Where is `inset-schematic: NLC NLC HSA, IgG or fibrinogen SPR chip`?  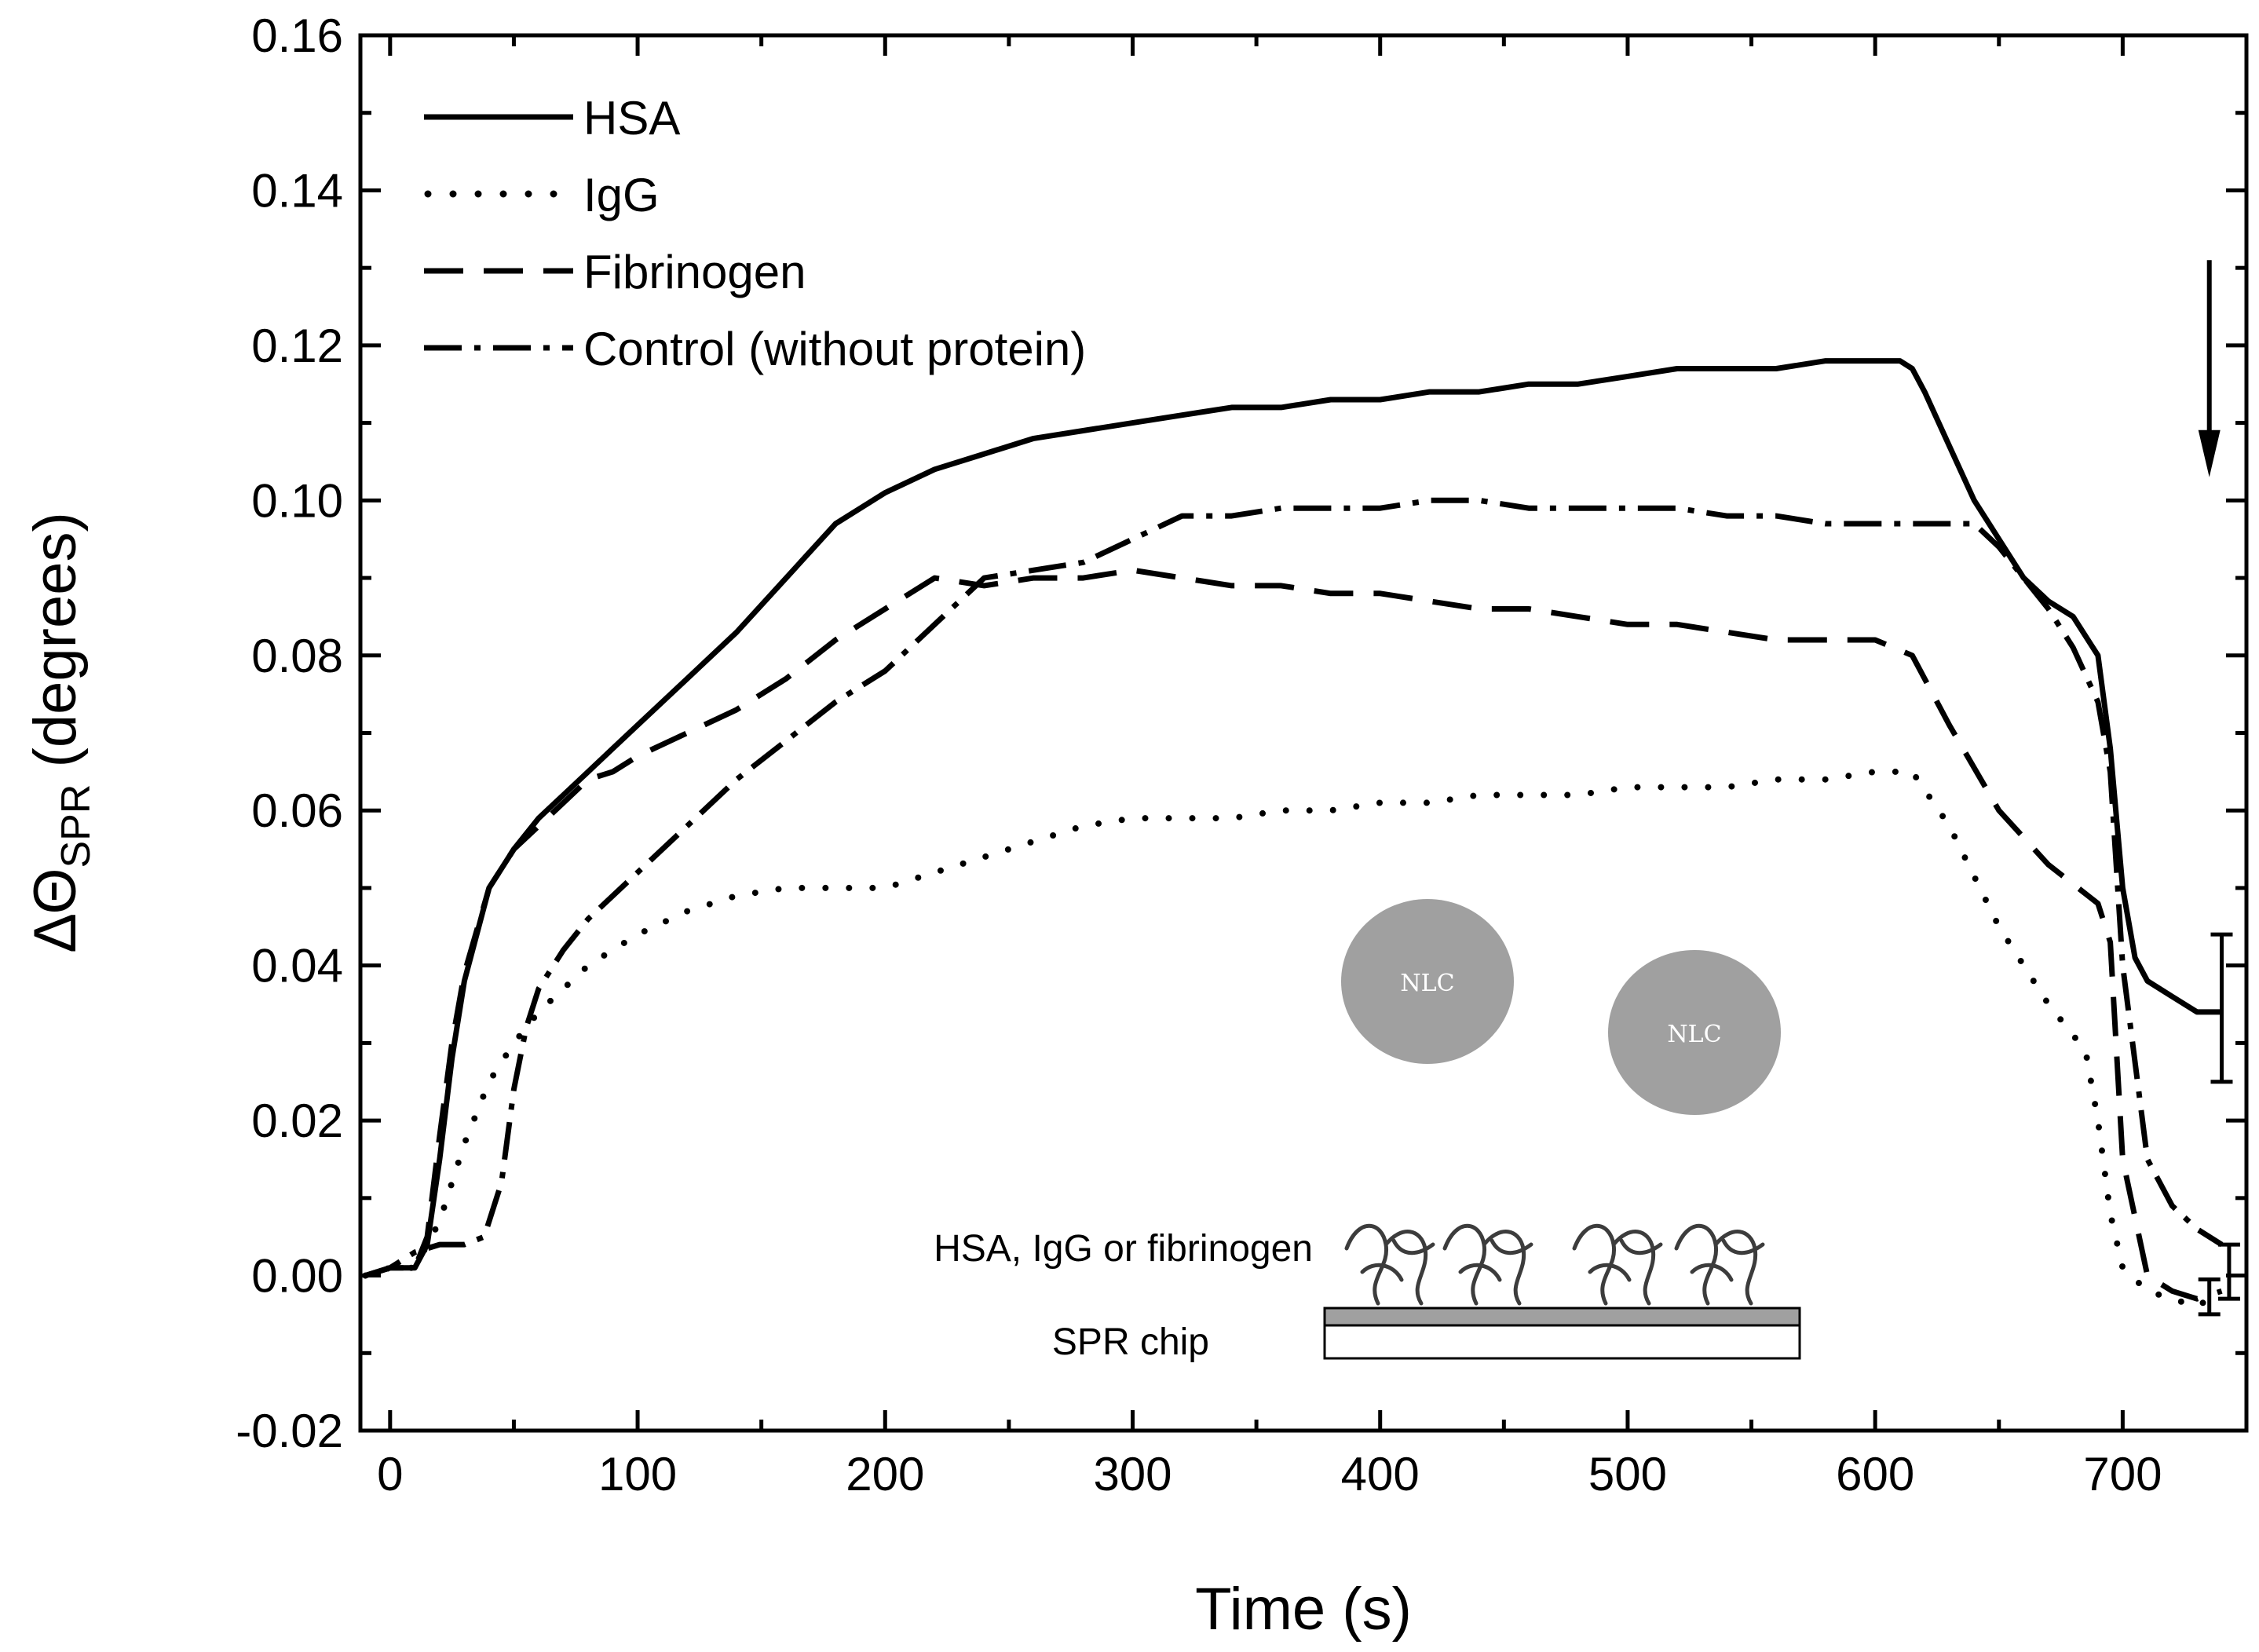
inset-schematic: NLC NLC HSA, IgG or fibrinogen SPR chip is located at coordinates (1367, 1131).